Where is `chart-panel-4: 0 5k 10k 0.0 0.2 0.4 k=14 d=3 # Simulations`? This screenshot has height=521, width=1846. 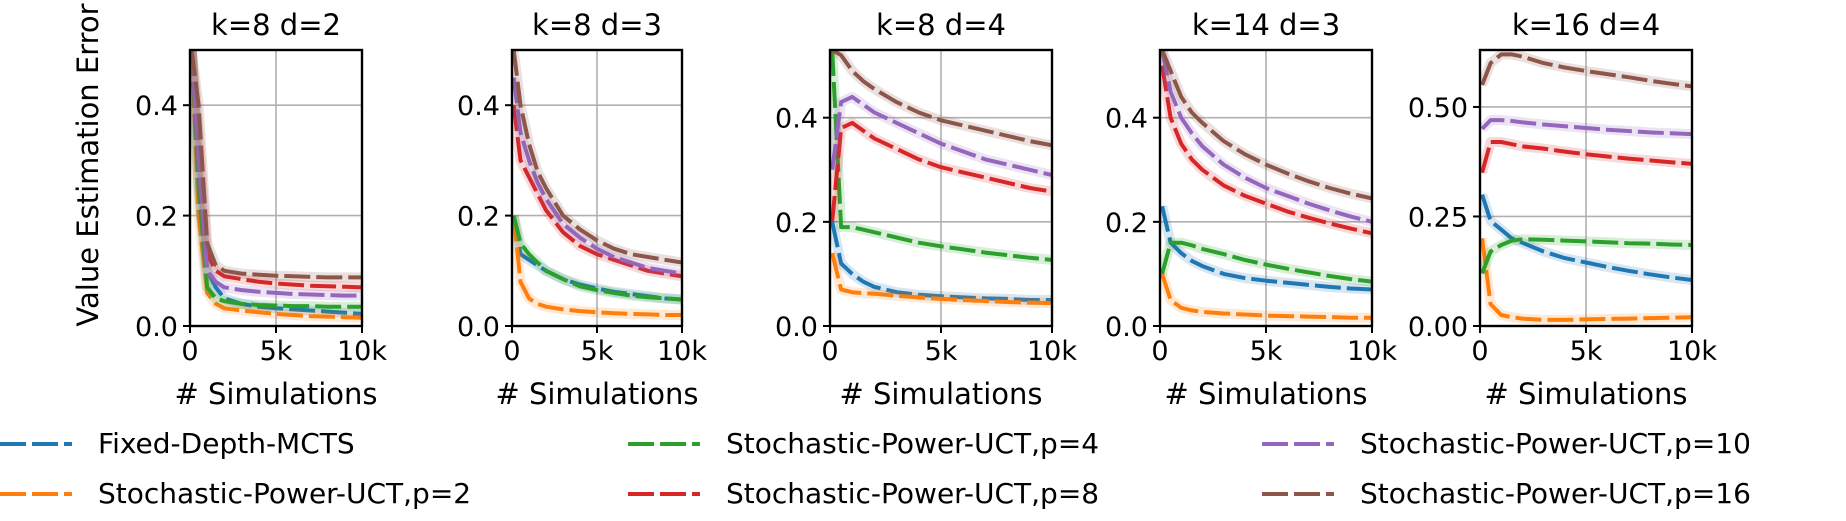 chart-panel-4: 0 5k 10k 0.0 0.2 0.4 k=14 d=3 # Simulations is located at coordinates (1251, 209).